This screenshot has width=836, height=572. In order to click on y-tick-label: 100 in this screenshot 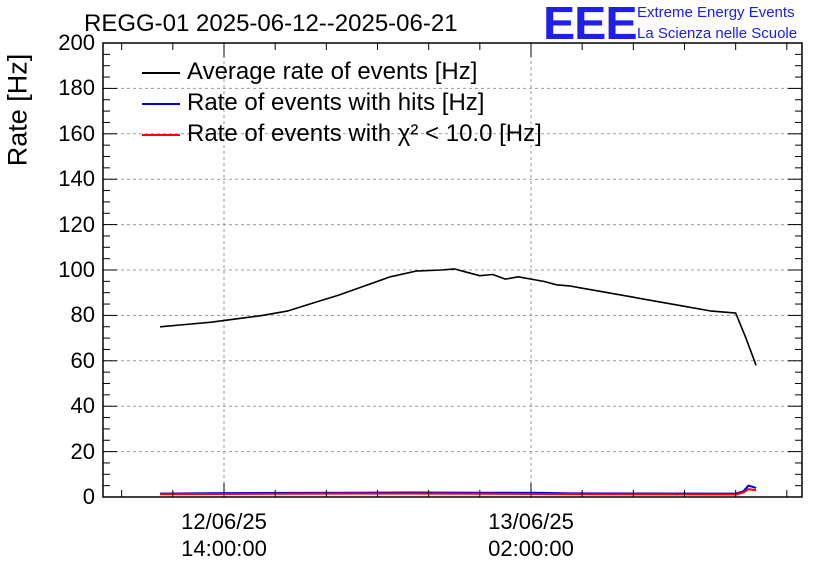, I will do `click(76, 269)`.